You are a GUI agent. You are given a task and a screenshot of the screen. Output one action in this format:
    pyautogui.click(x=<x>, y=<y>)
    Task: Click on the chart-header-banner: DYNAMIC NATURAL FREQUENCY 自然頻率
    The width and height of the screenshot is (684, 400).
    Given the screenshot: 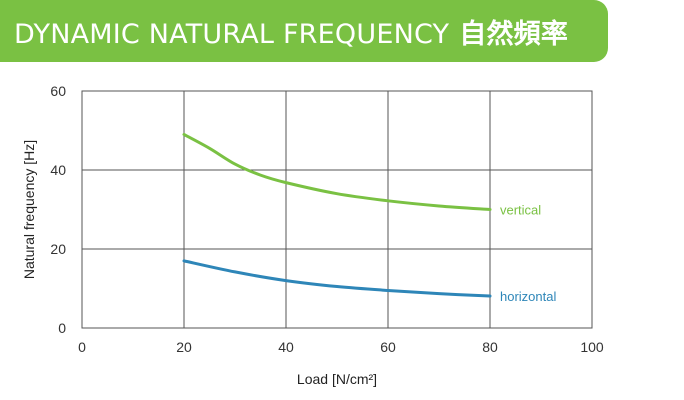 What is the action you would take?
    pyautogui.click(x=304, y=31)
    